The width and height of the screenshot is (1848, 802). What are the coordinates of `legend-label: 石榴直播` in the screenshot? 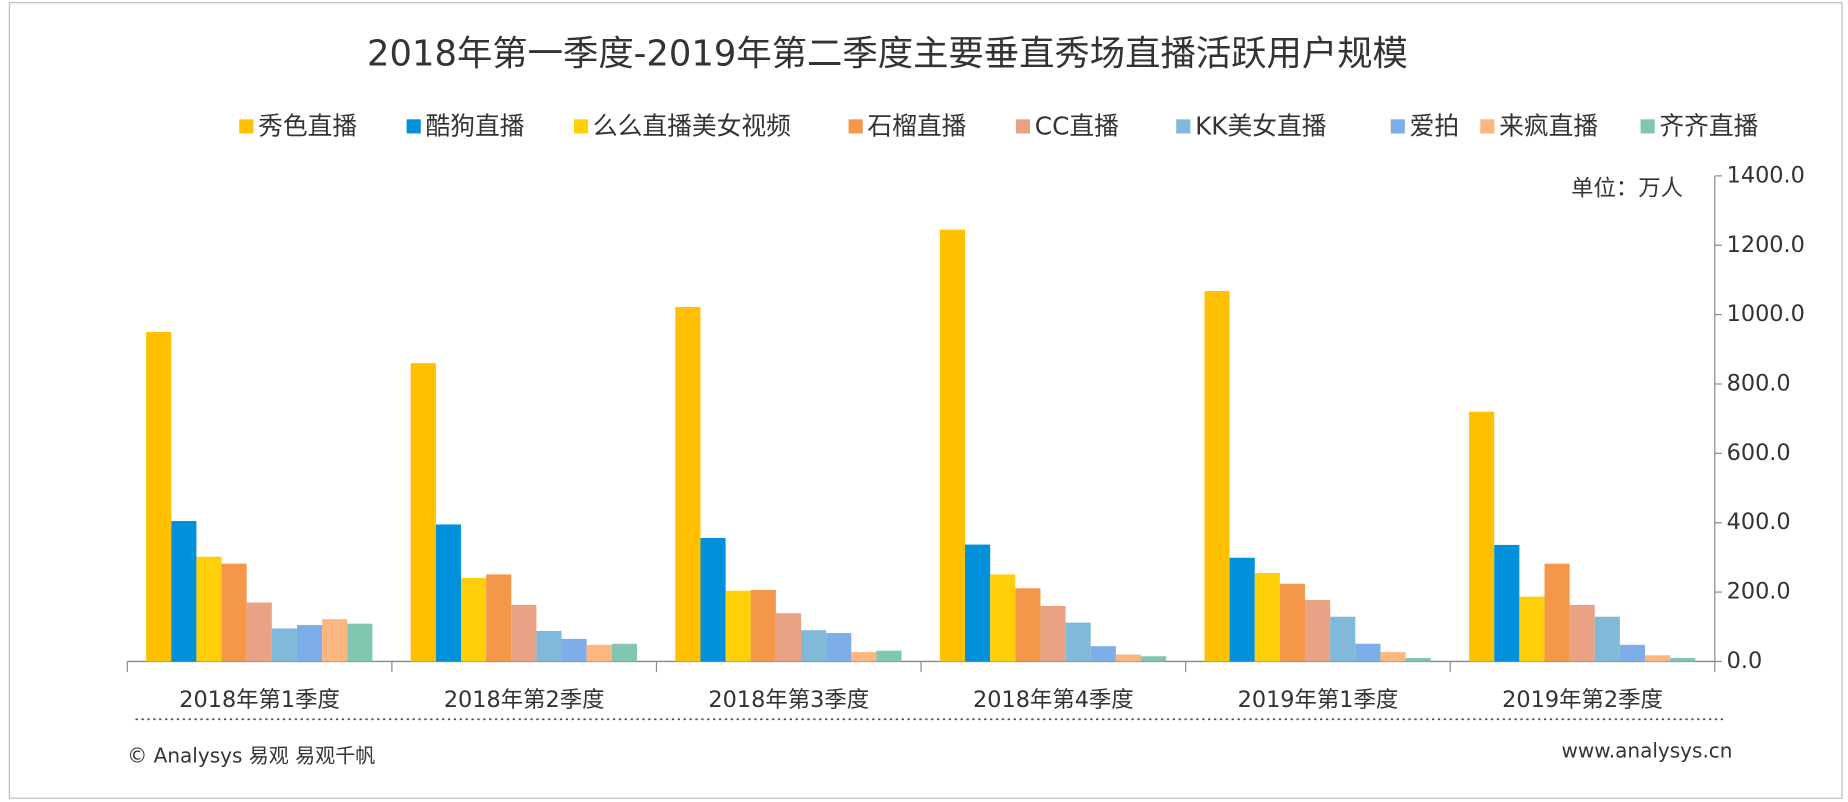 It's located at (916, 126).